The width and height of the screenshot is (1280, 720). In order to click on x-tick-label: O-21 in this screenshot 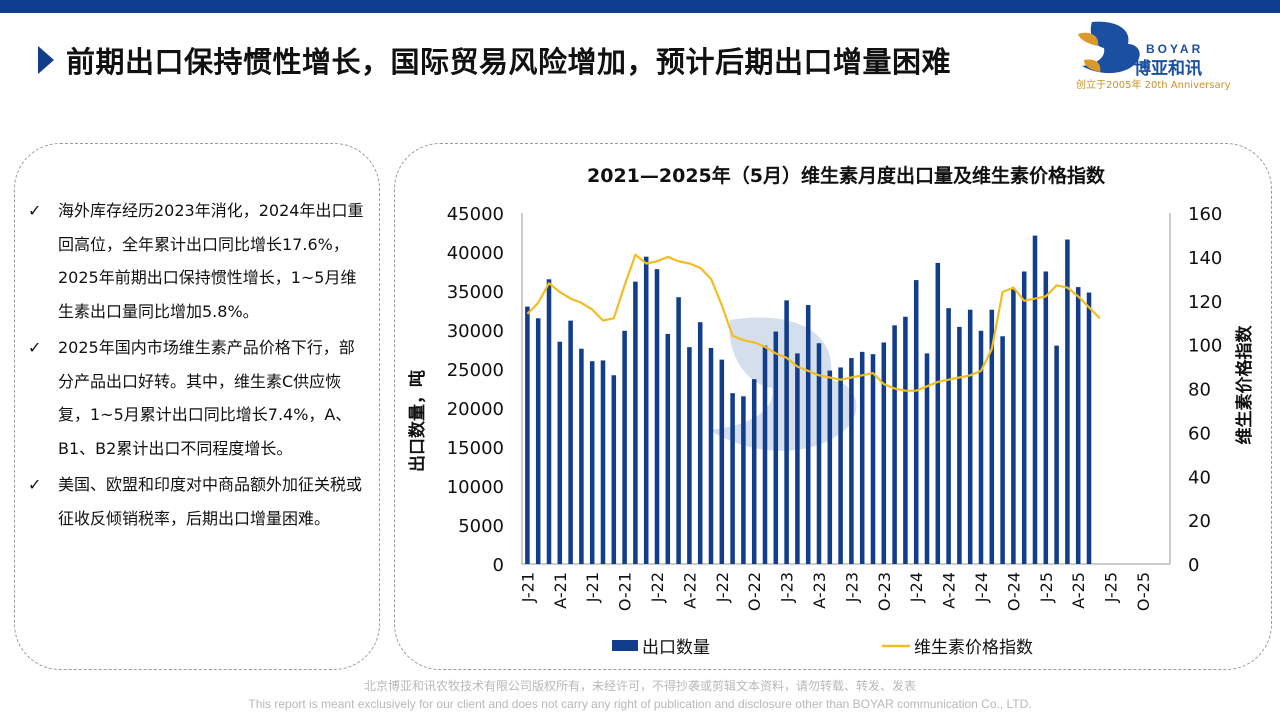, I will do `click(625, 591)`.